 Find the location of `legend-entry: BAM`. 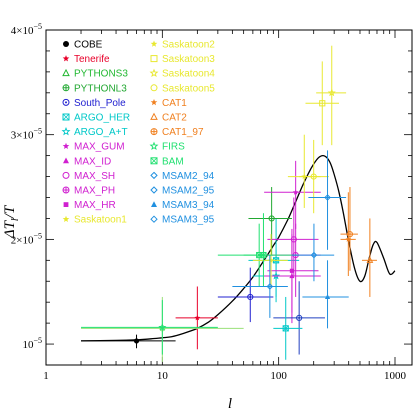

legend-entry: BAM is located at coordinates (167, 161).